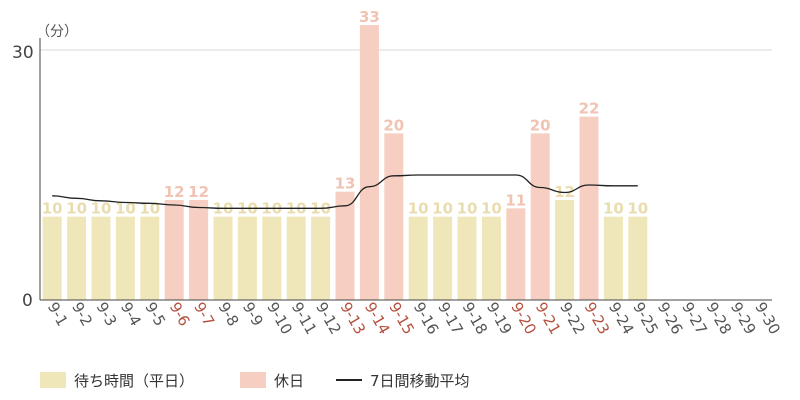 This screenshot has height=400, width=800. What do you see at coordinates (572, 318) in the screenshot?
I see `x-tick-label: 9-22` at bounding box center [572, 318].